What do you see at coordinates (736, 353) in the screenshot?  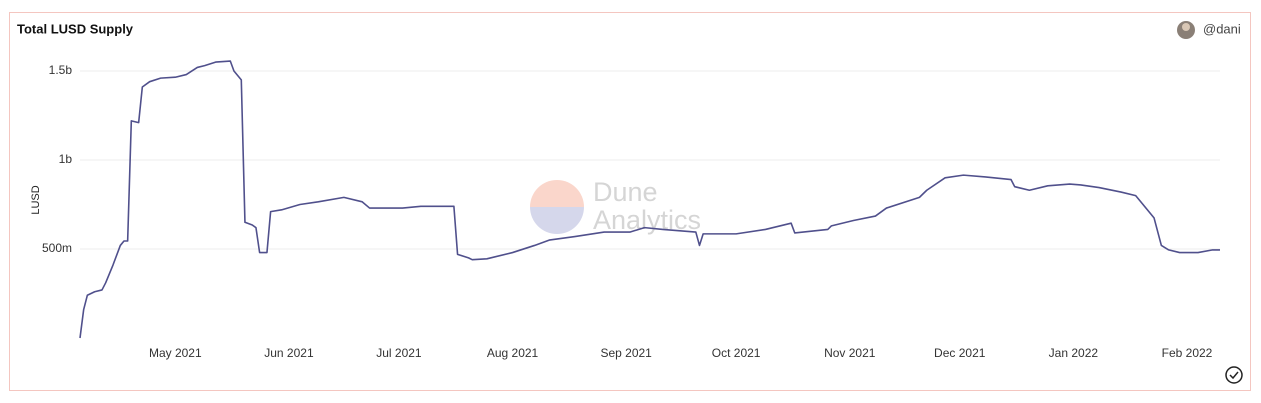 I see `x-tick-label: Oct 2021` at bounding box center [736, 353].